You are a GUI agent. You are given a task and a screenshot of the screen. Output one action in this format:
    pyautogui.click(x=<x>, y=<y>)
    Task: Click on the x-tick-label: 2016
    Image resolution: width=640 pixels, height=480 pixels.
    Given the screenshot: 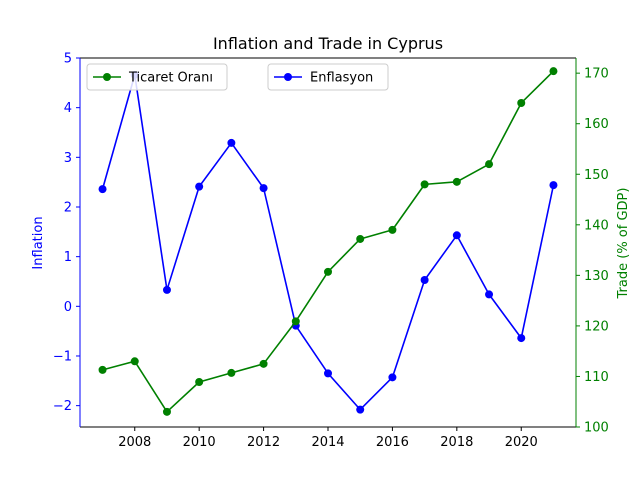 What is the action you would take?
    pyautogui.click(x=392, y=442)
    